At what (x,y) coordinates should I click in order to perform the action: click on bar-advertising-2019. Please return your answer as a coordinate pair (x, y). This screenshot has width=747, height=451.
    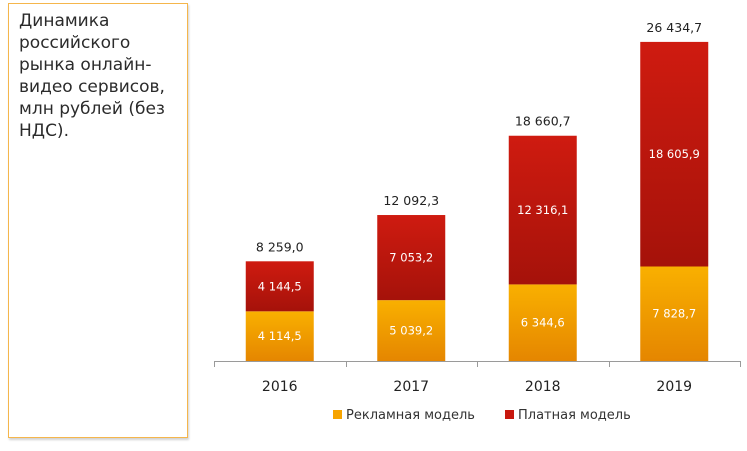
    Looking at the image, I should click on (674, 313).